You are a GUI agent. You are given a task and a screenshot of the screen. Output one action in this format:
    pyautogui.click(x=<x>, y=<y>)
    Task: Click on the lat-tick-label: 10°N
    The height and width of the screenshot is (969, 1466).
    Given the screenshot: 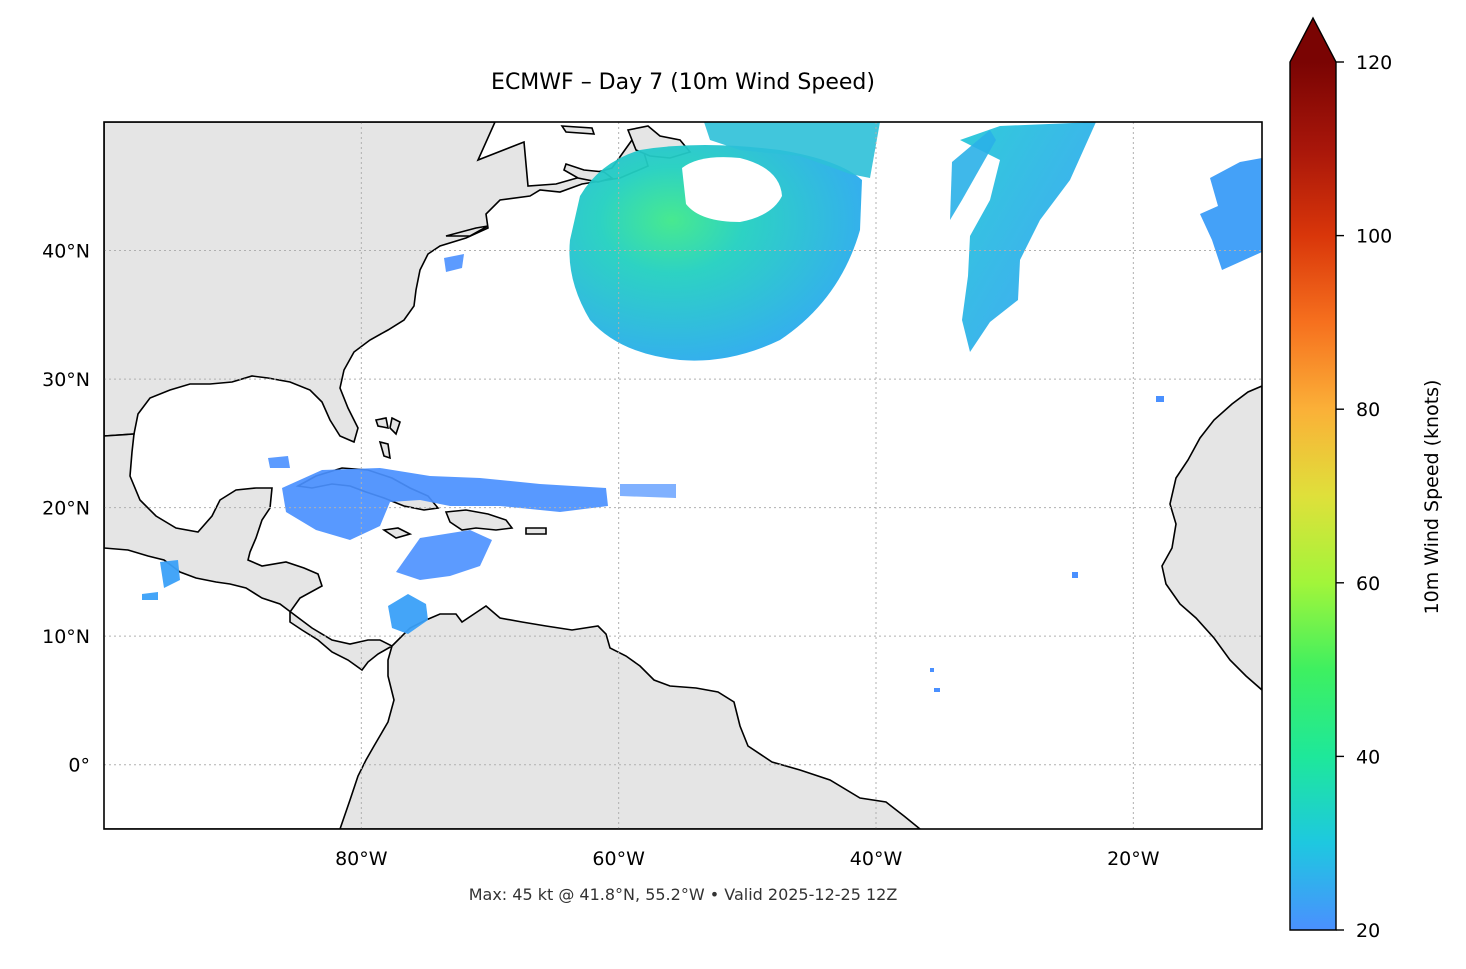 What is the action you would take?
    pyautogui.click(x=66, y=637)
    